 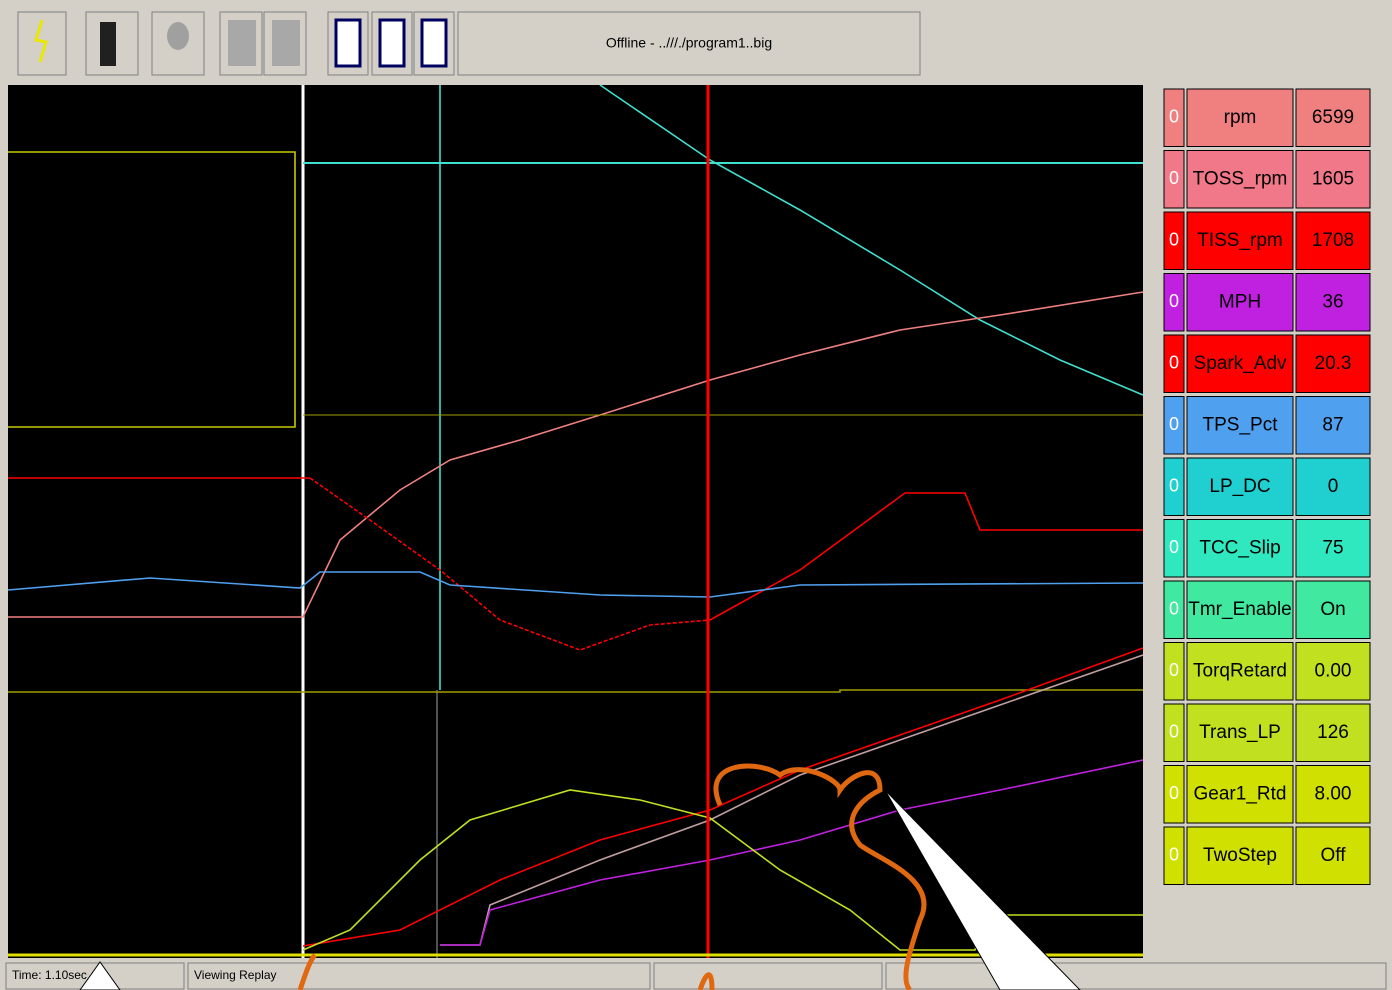 I want to click on channel-value: 20.3, so click(x=1333, y=363).